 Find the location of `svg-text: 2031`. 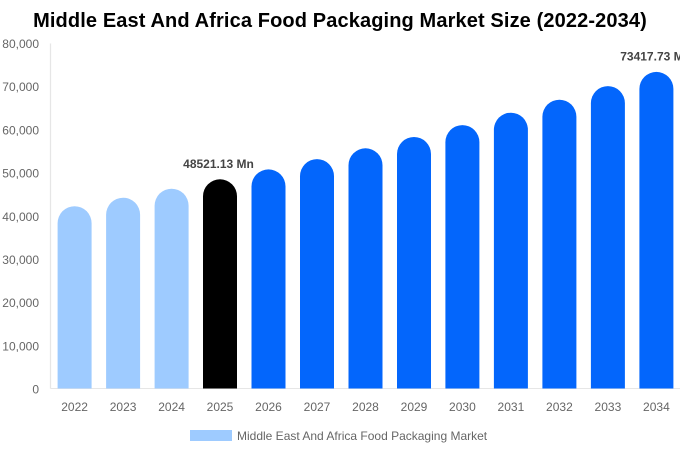

svg-text: 2031 is located at coordinates (511, 407).